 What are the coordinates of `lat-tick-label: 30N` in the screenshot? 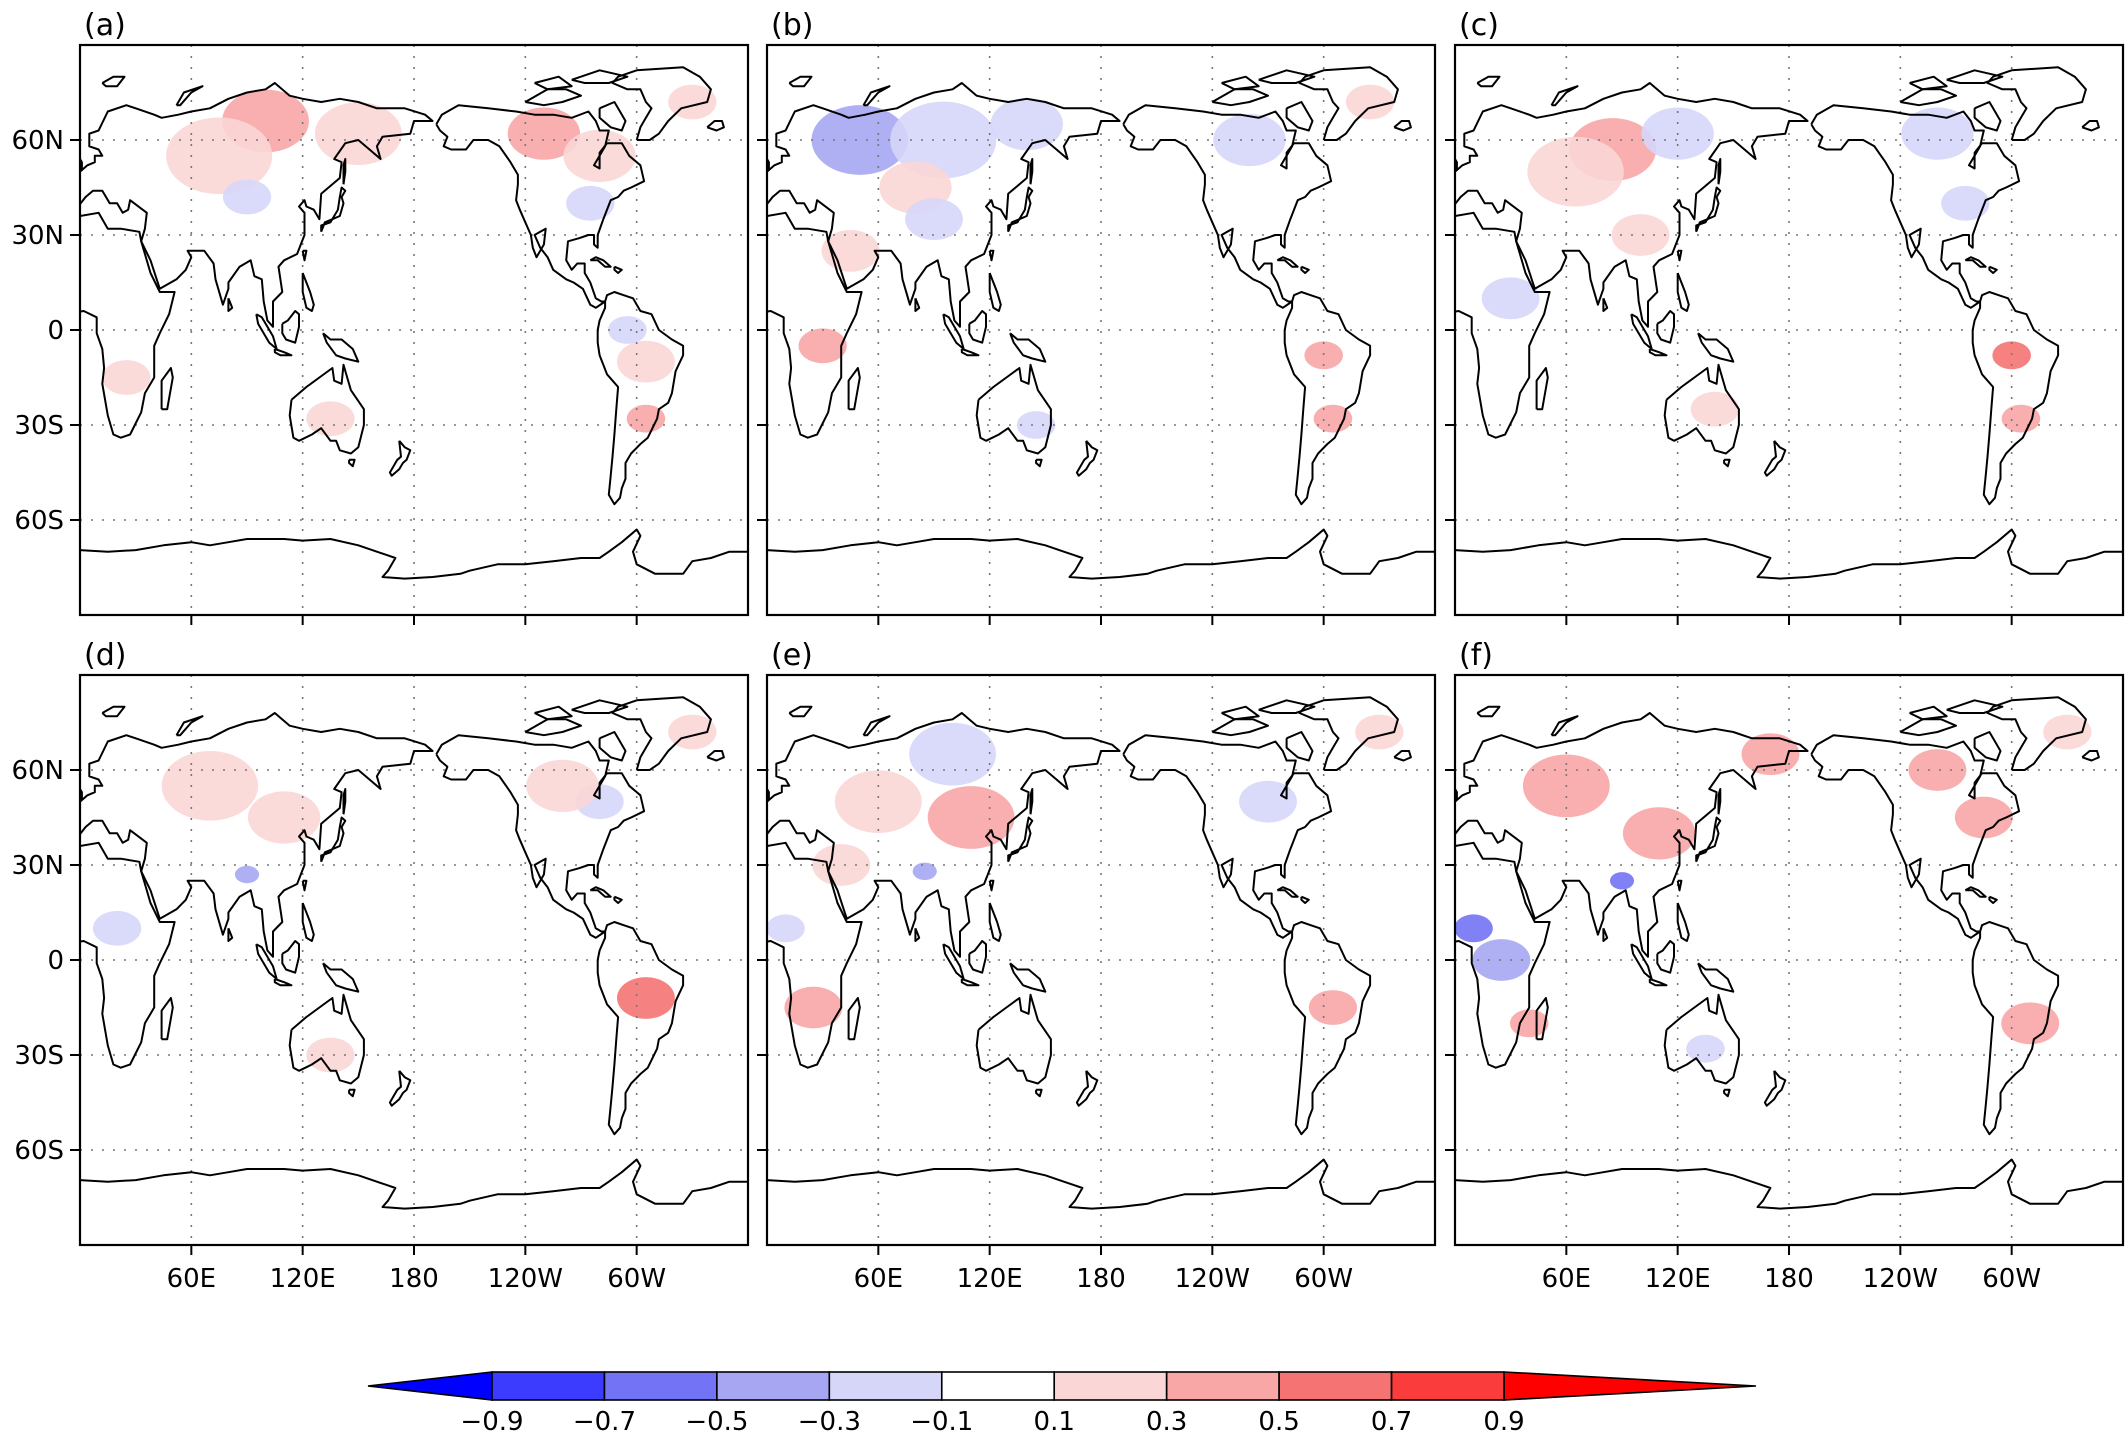 It's located at (37, 866).